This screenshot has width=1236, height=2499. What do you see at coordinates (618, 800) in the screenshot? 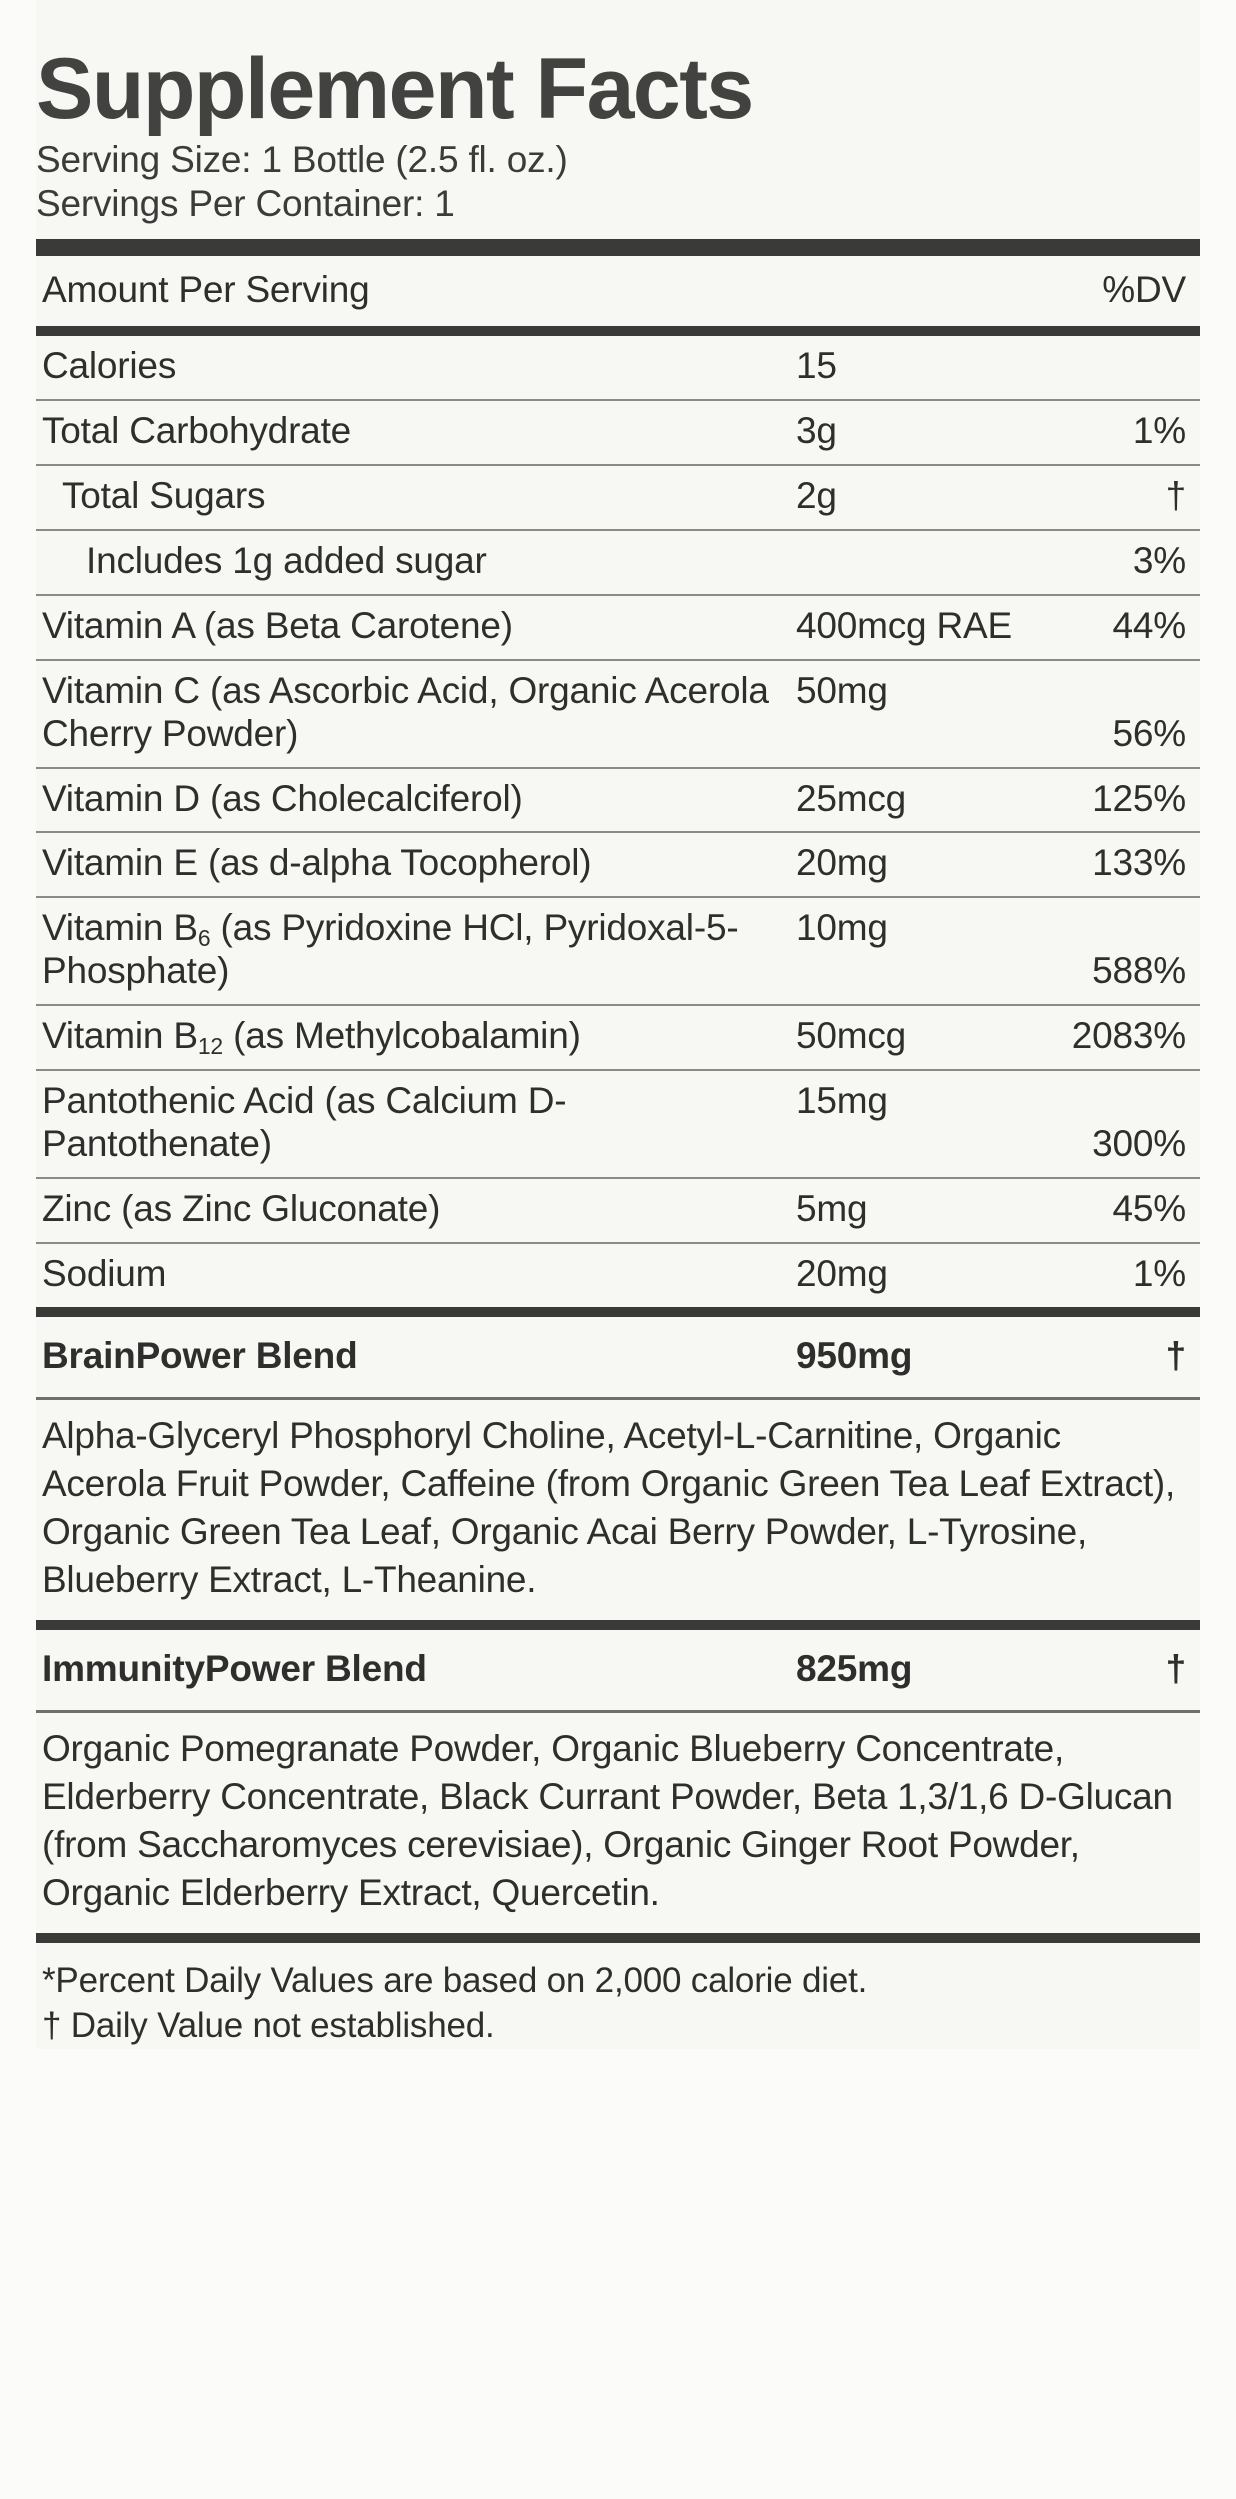
I see `nutrient-row: Vitamin D (as Cholecalciferol) 25mcg 125%` at bounding box center [618, 800].